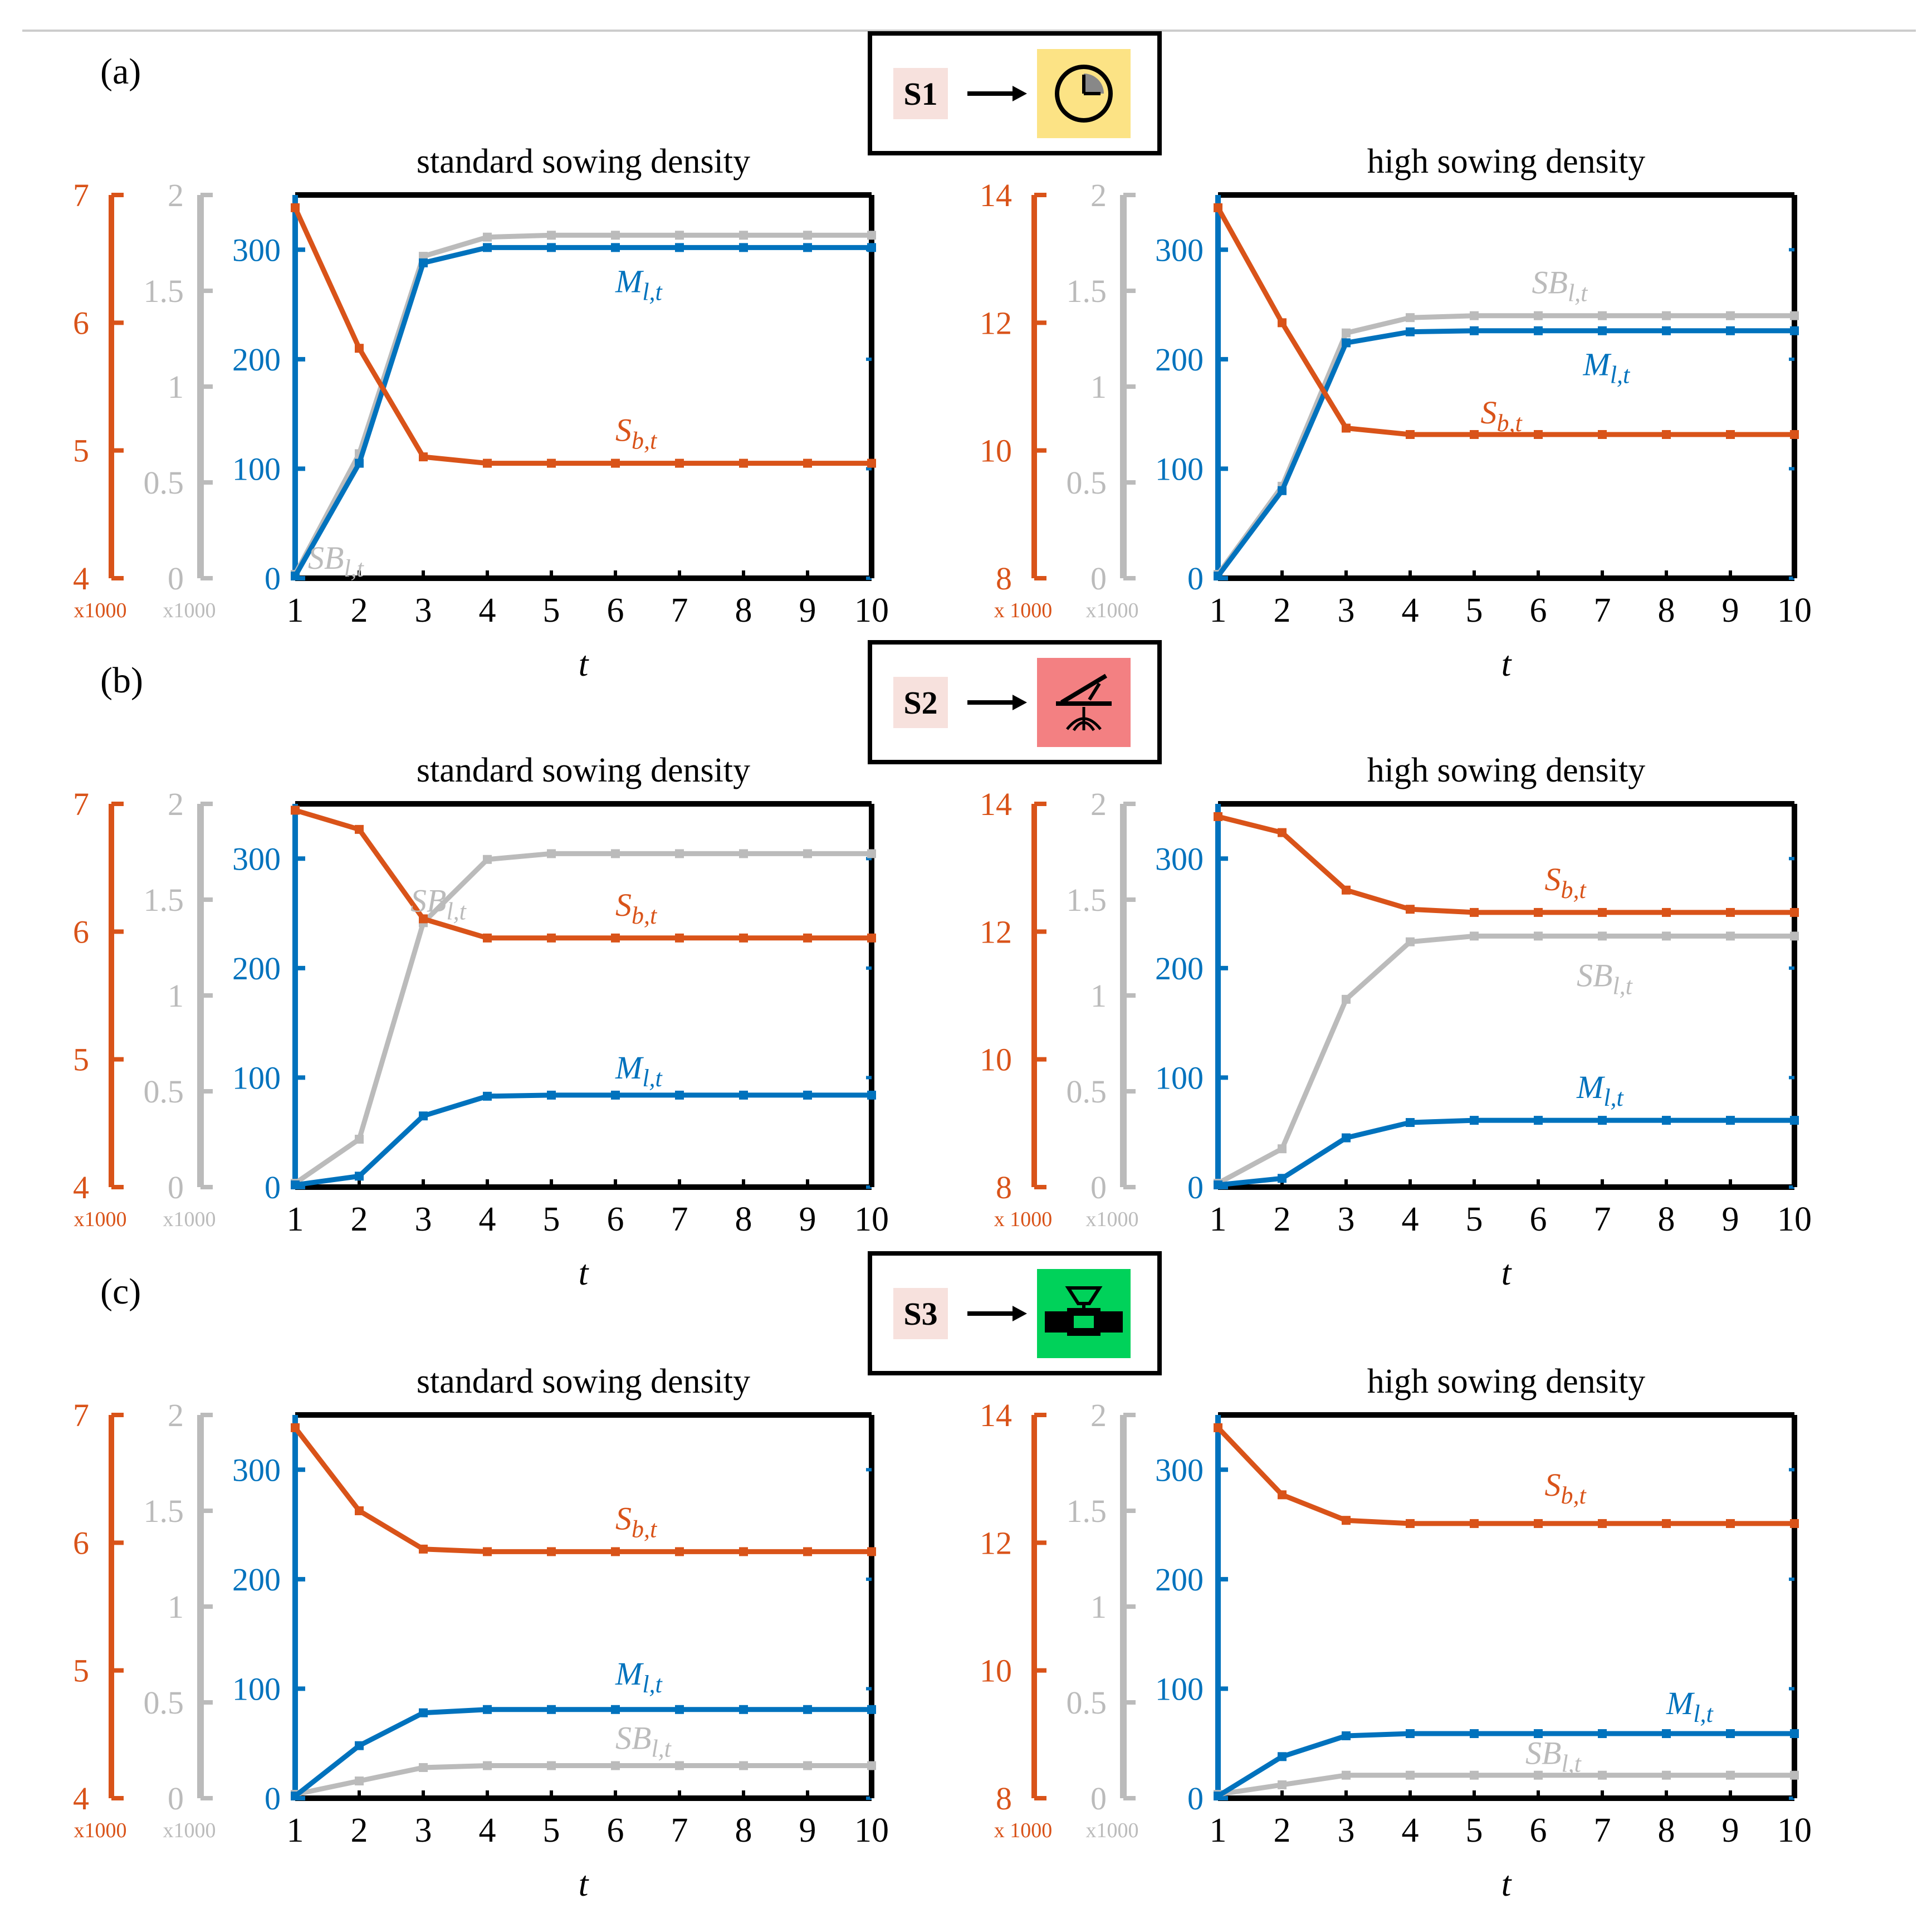  I want to click on red-y-tick-label: 12, so click(996, 1543).